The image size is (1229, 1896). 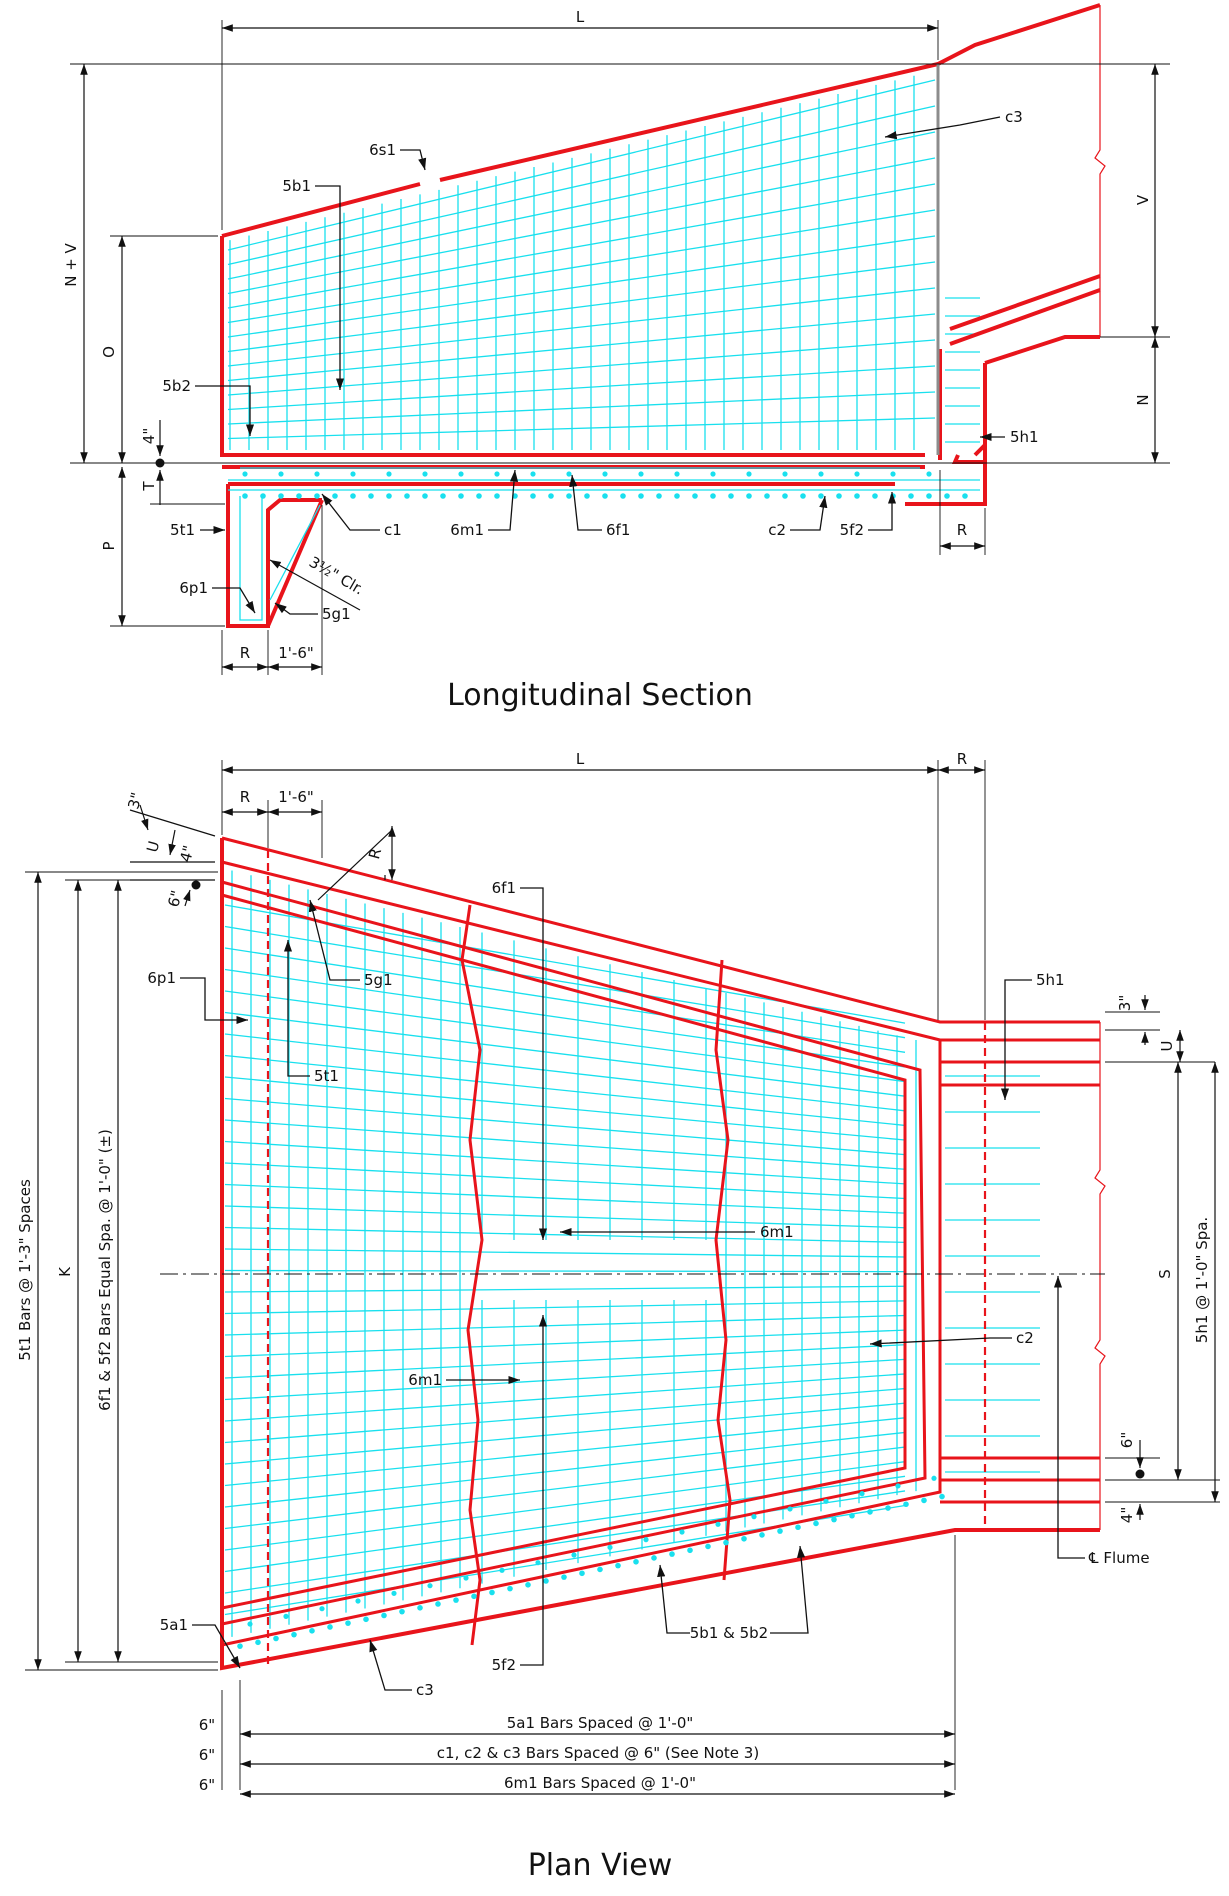 What do you see at coordinates (105, 1270) in the screenshot?
I see `plan-dim-f-spaces: 6f1 & 5f2 Bars Equal Spa. @ 1'-0" (±)` at bounding box center [105, 1270].